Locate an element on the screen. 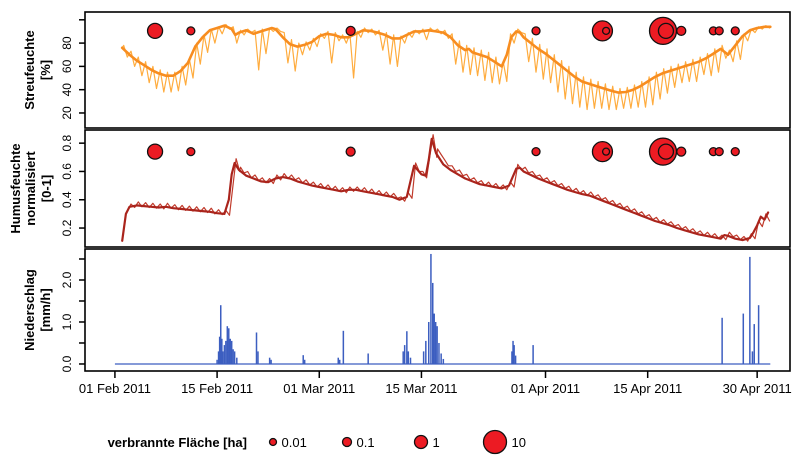 The height and width of the screenshot is (467, 800). y-axis-title: [0-1] is located at coordinates (46, 188).